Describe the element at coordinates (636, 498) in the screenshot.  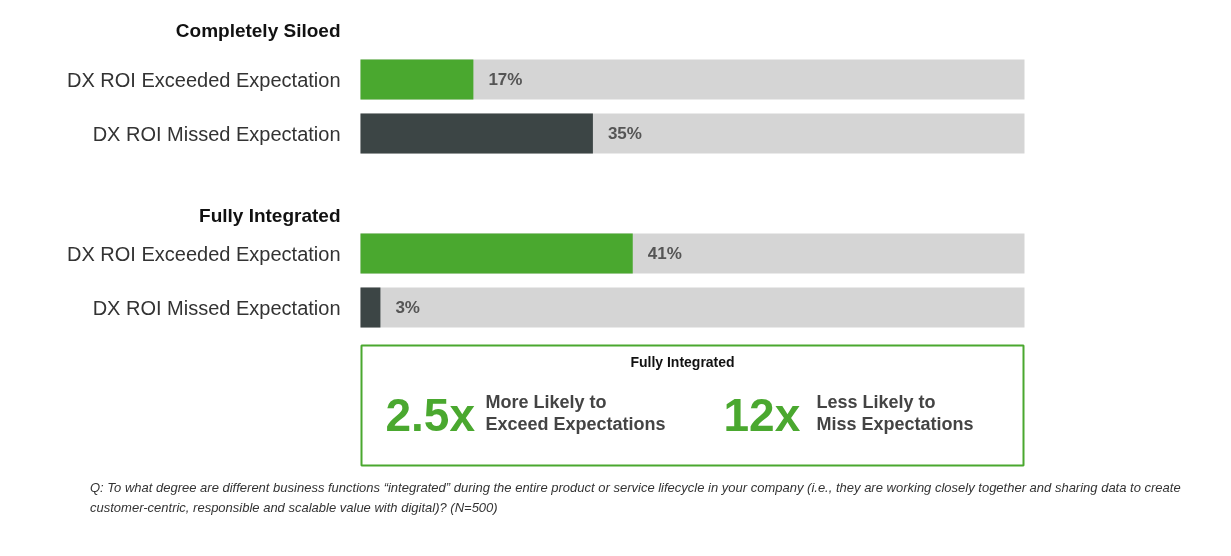
I see `text: Q: To what degree are different business functions “integrated” during the entire product or service lifecycle in your company (i.e., they are working closely together and sharing data to create customer-centric, responsible and scalable value with digital)? (N=500)` at that location.